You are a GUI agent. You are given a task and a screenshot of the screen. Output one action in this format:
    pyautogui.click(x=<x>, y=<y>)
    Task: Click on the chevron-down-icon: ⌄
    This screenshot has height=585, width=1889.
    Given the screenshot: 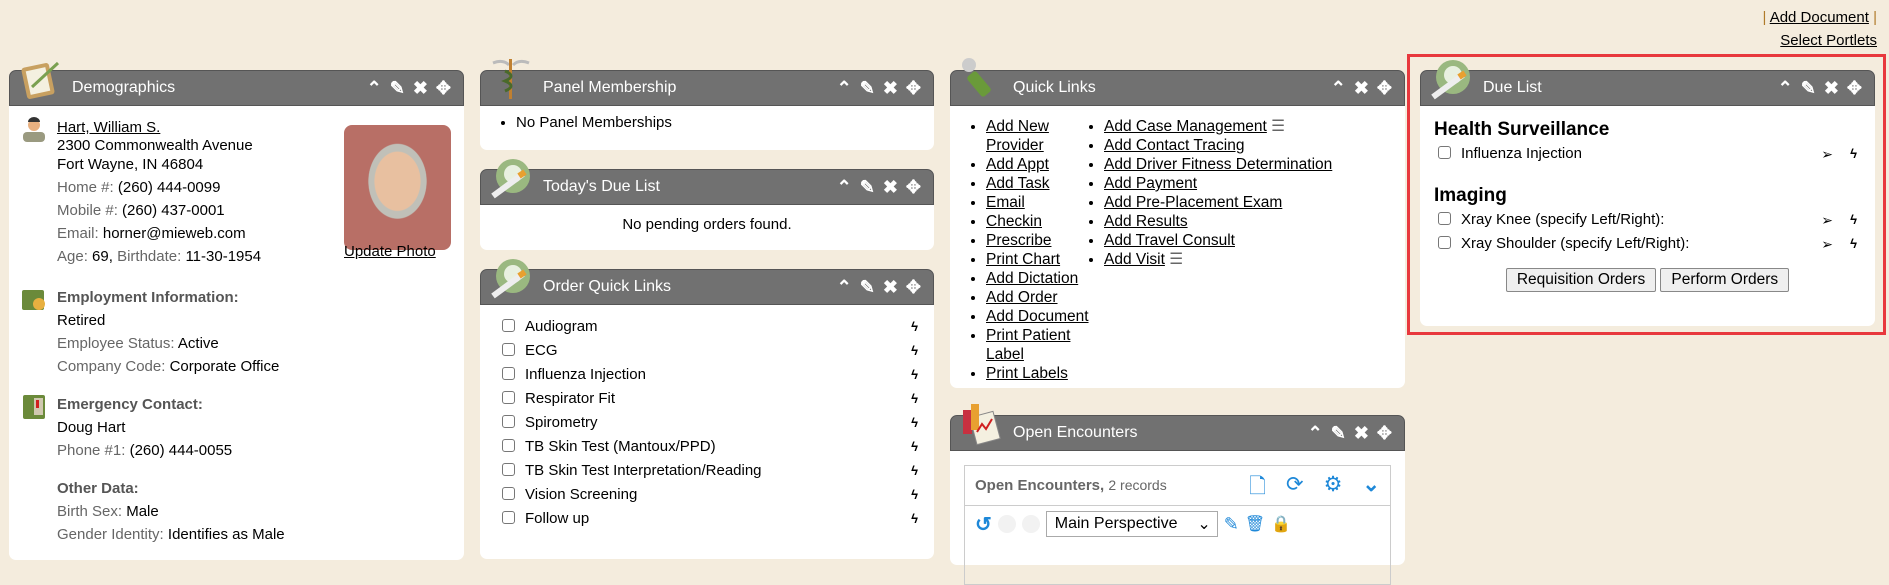 What is the action you would take?
    pyautogui.click(x=1371, y=484)
    